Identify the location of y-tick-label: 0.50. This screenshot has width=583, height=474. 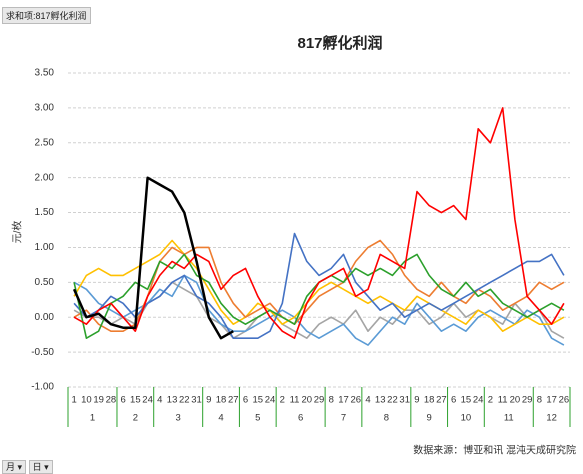
(45, 282).